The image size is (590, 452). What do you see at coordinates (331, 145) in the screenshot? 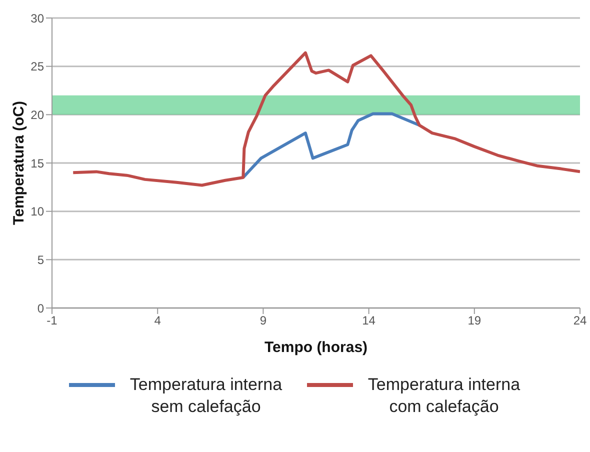
I see `line-series` at bounding box center [331, 145].